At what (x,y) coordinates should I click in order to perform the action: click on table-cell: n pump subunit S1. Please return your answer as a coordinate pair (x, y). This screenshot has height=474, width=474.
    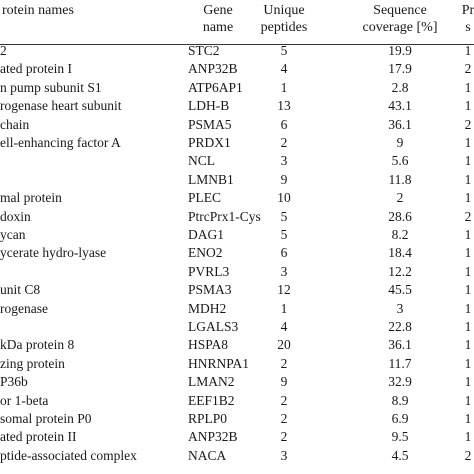
    Looking at the image, I should click on (51, 87).